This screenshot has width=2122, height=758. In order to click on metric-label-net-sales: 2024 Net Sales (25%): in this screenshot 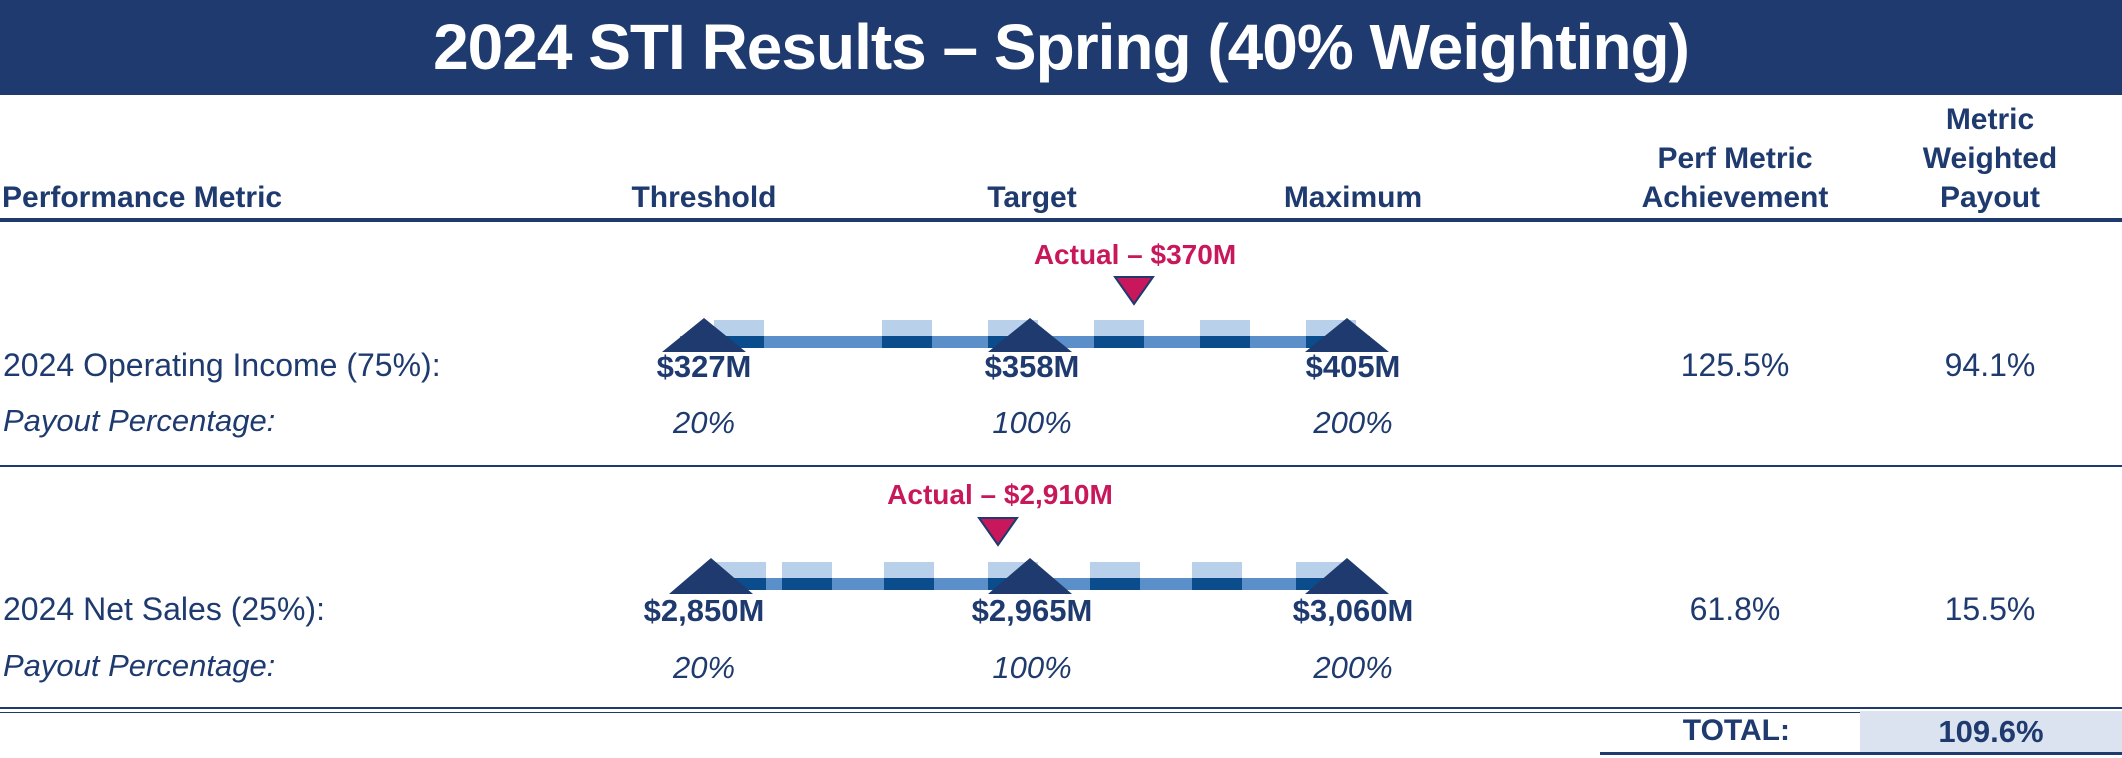, I will do `click(164, 609)`.